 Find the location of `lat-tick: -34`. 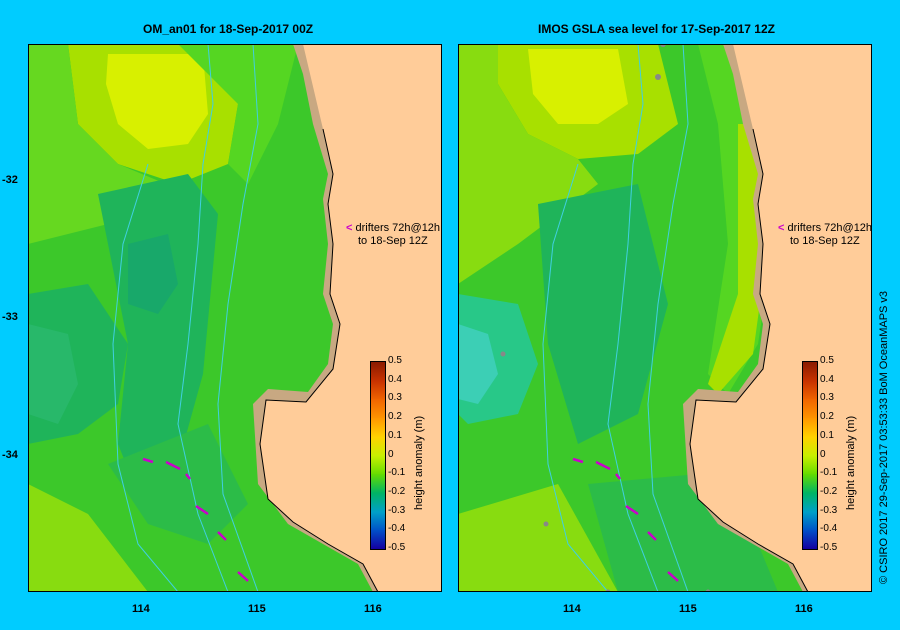

lat-tick: -34 is located at coordinates (10, 455).